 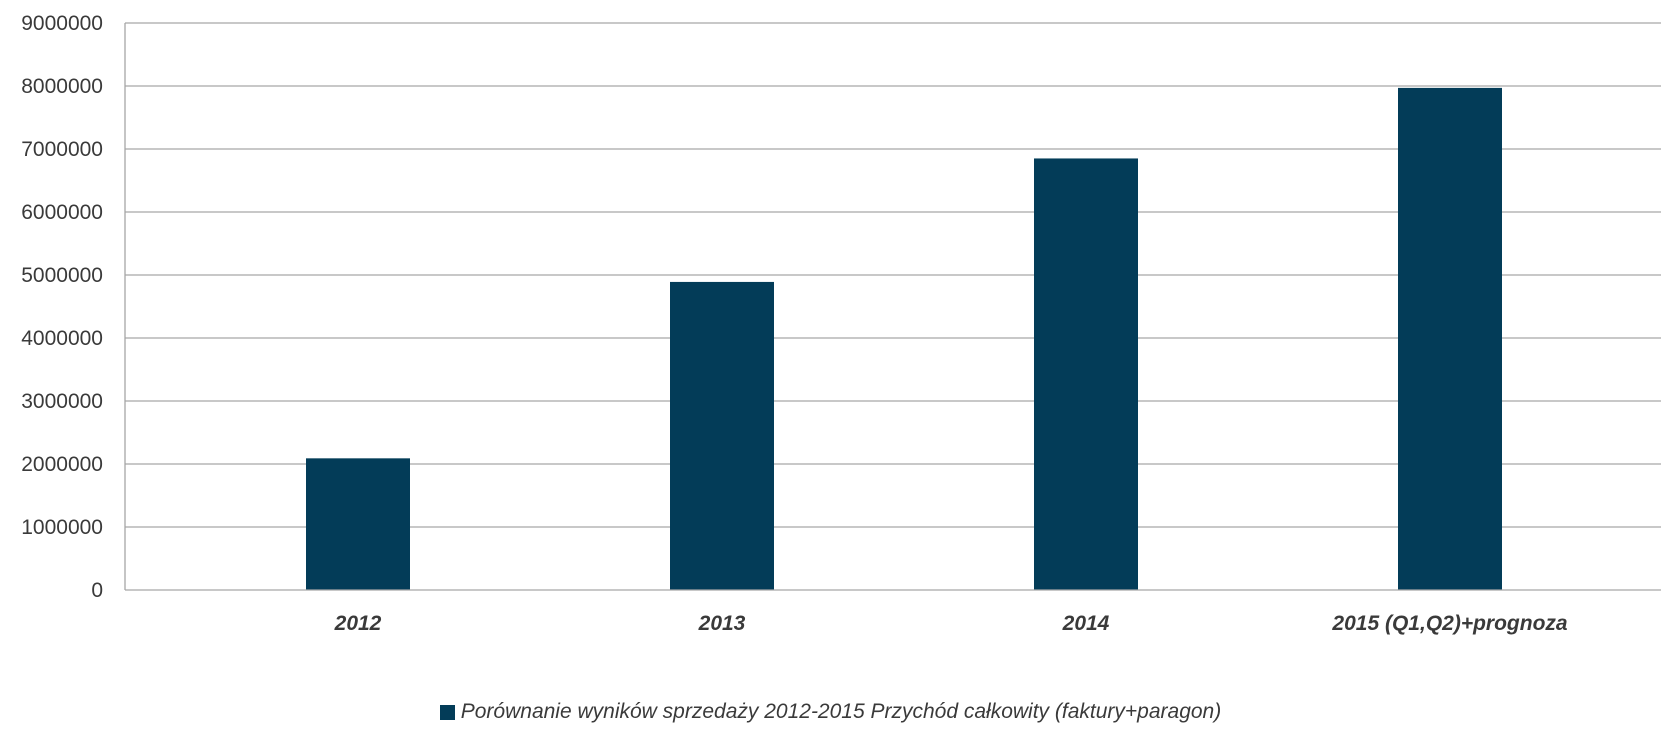 I want to click on y-tick-label: 8000000, so click(x=62, y=86).